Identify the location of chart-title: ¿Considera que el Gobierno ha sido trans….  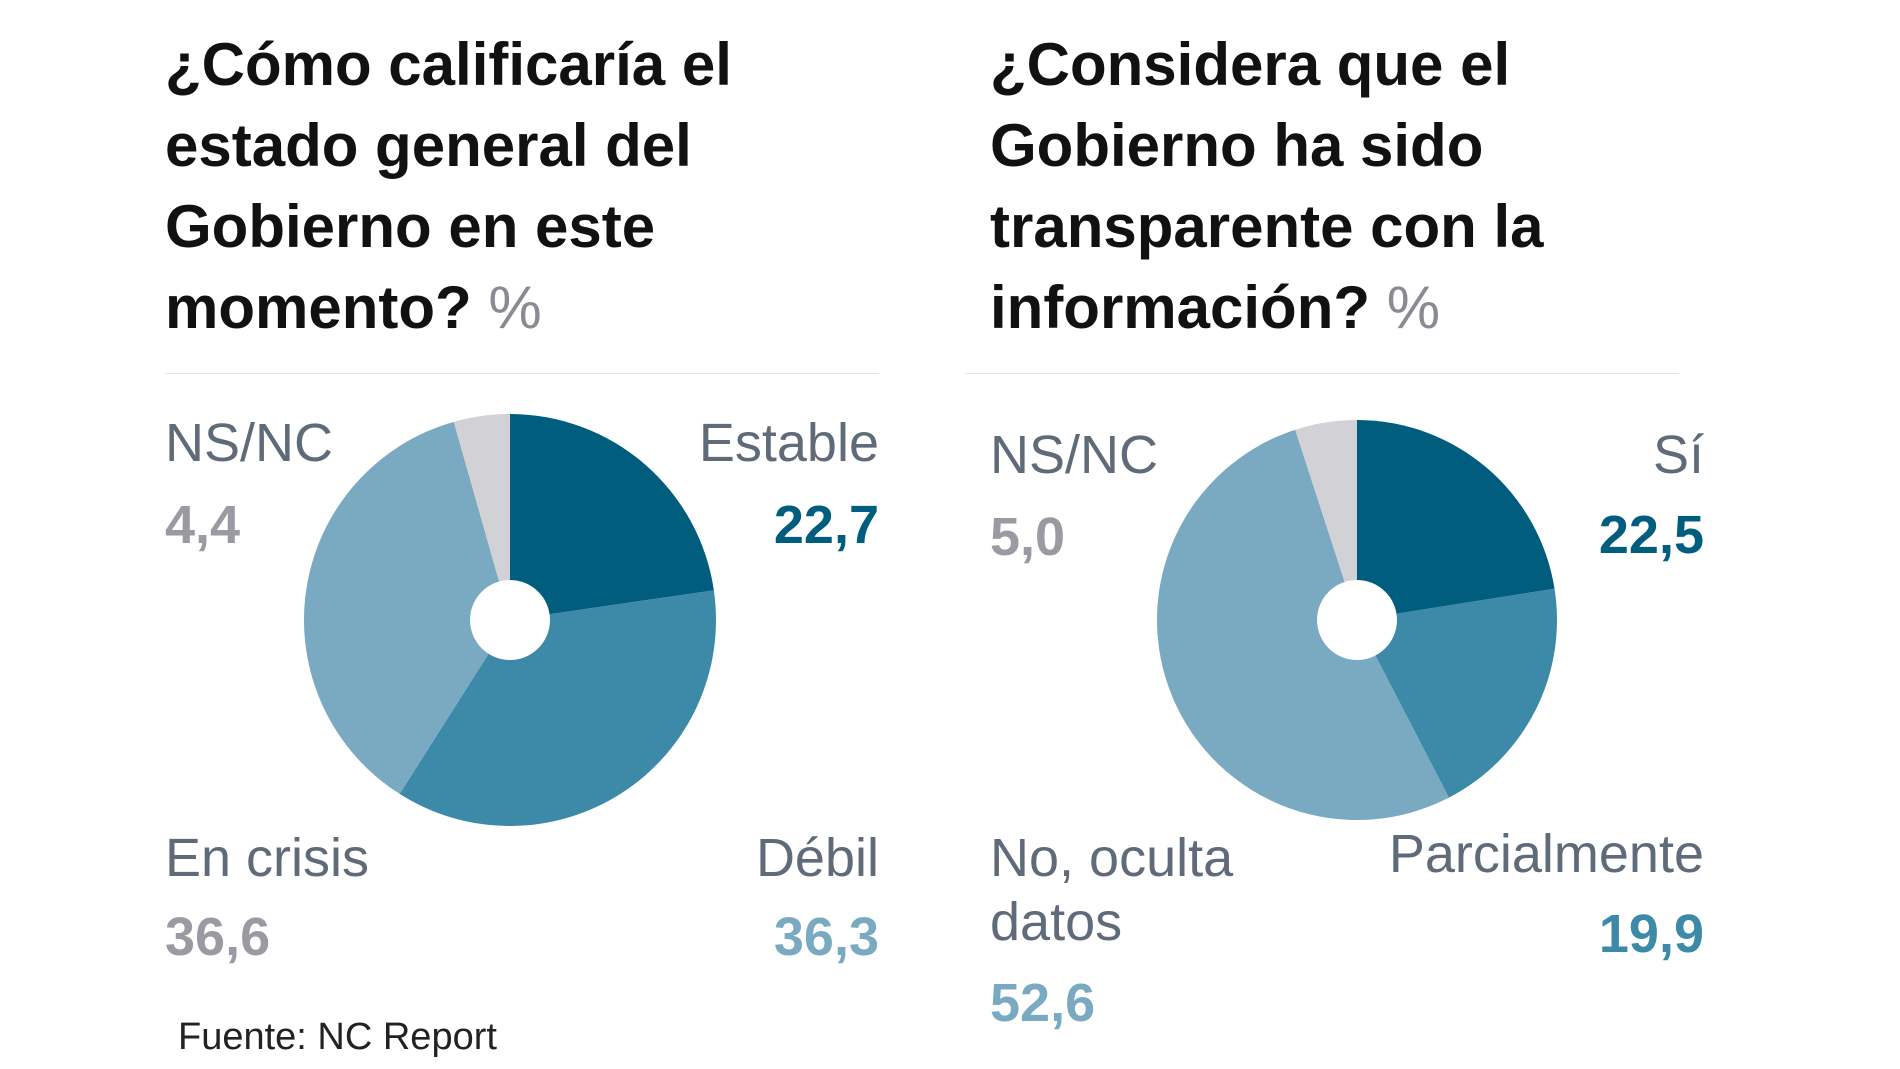
(1347, 186).